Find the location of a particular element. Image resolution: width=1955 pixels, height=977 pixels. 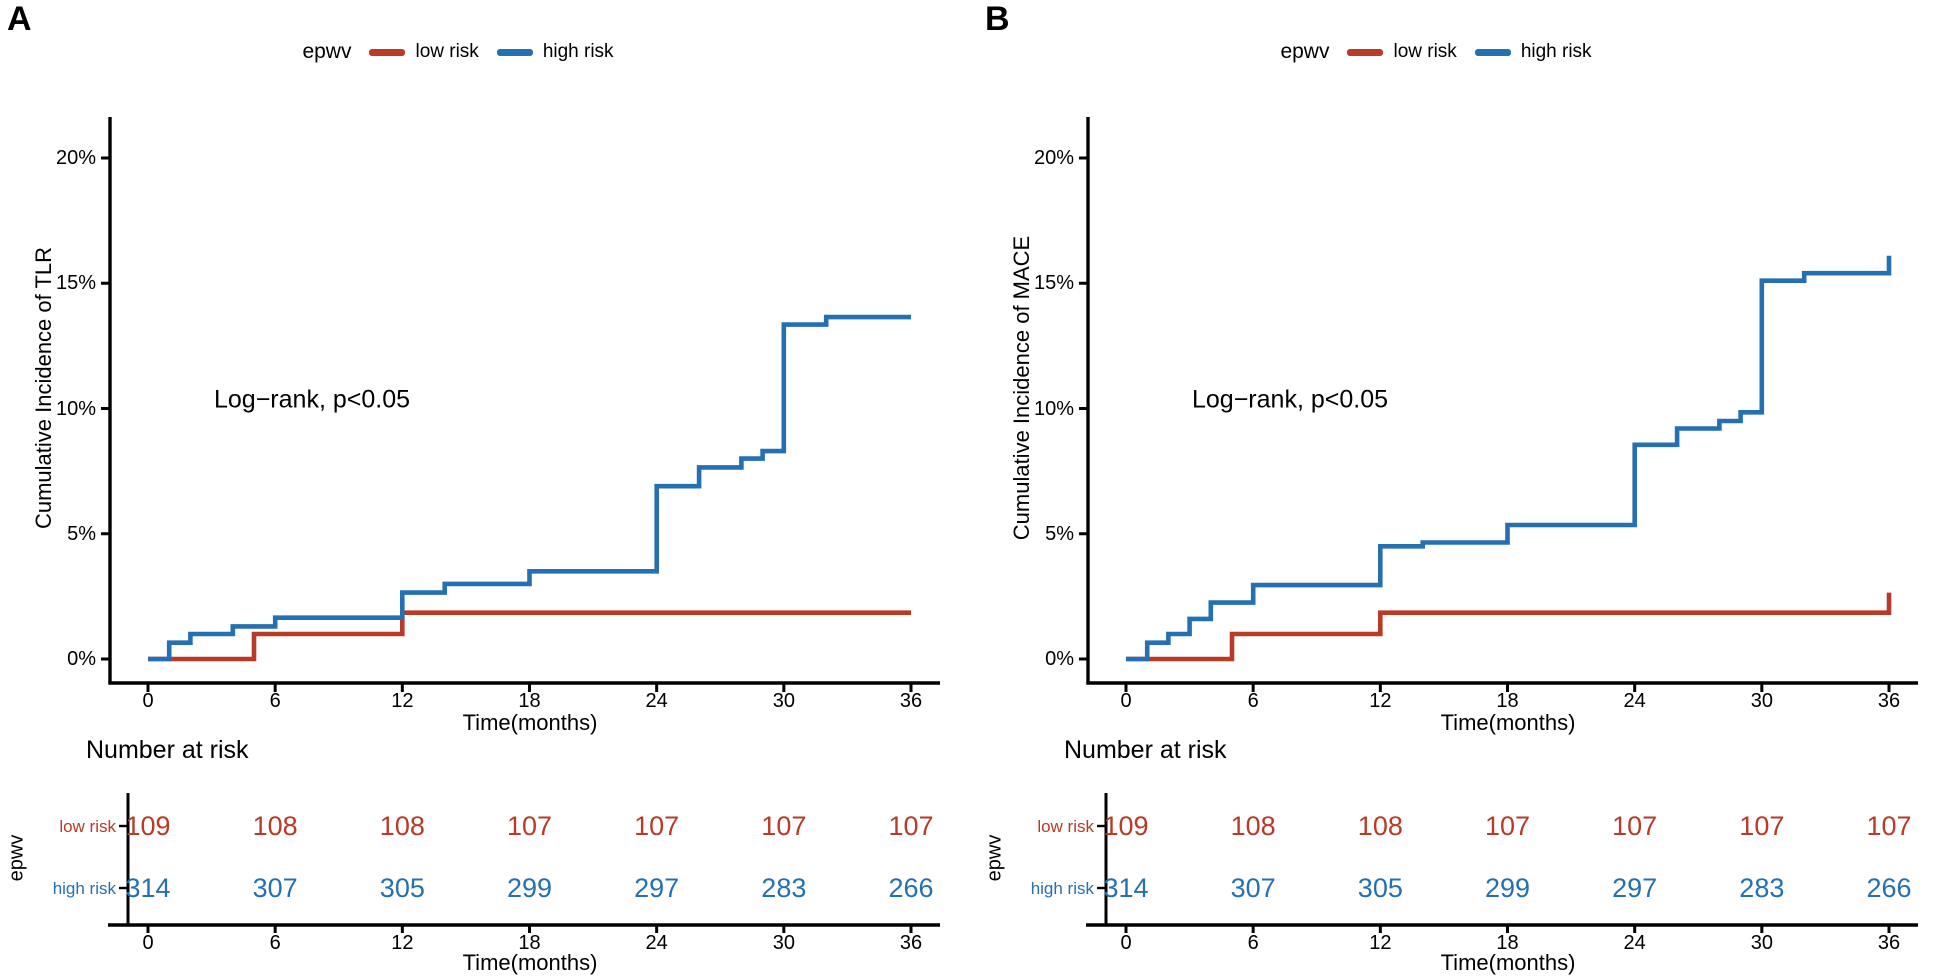

series-curve-high-risk is located at coordinates (529, 488).